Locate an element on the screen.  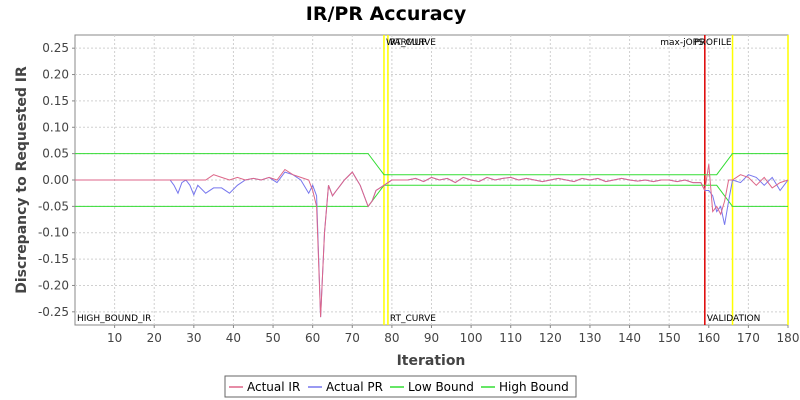
legend-entry: Actual IR is located at coordinates (273, 387).